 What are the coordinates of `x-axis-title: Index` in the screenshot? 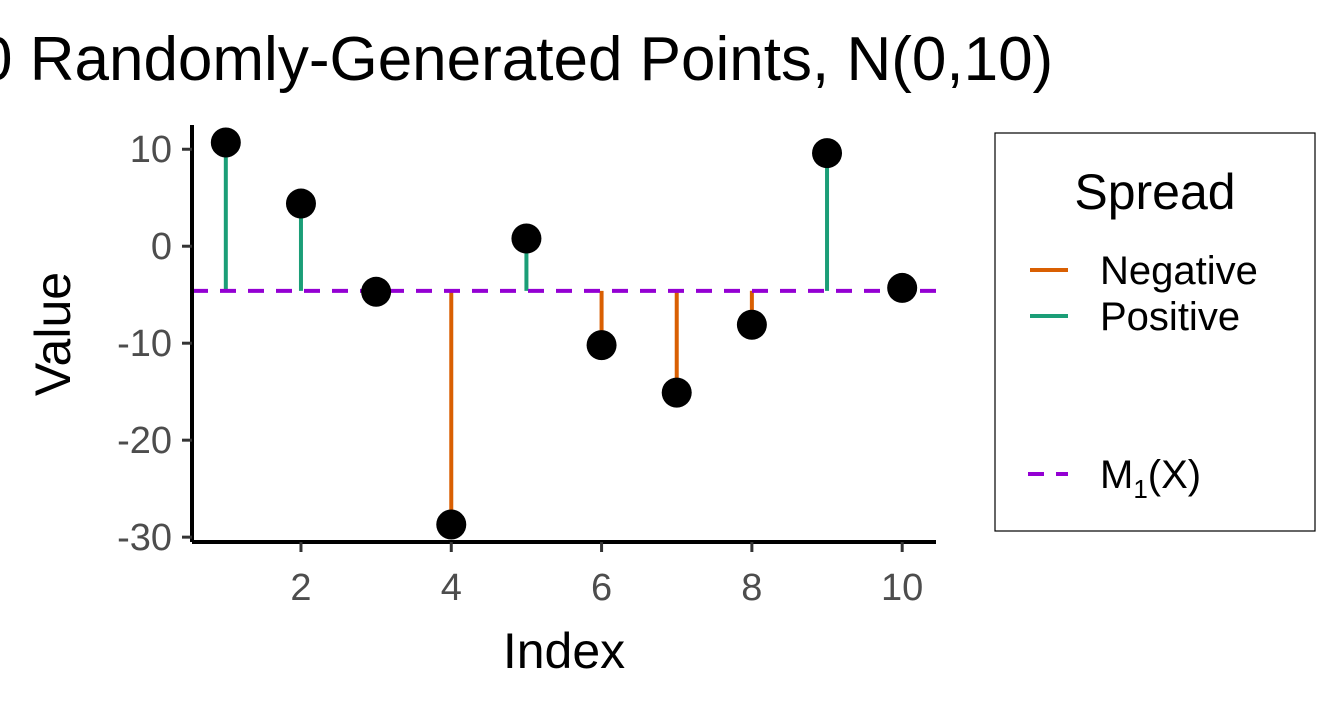 It's located at (564, 651).